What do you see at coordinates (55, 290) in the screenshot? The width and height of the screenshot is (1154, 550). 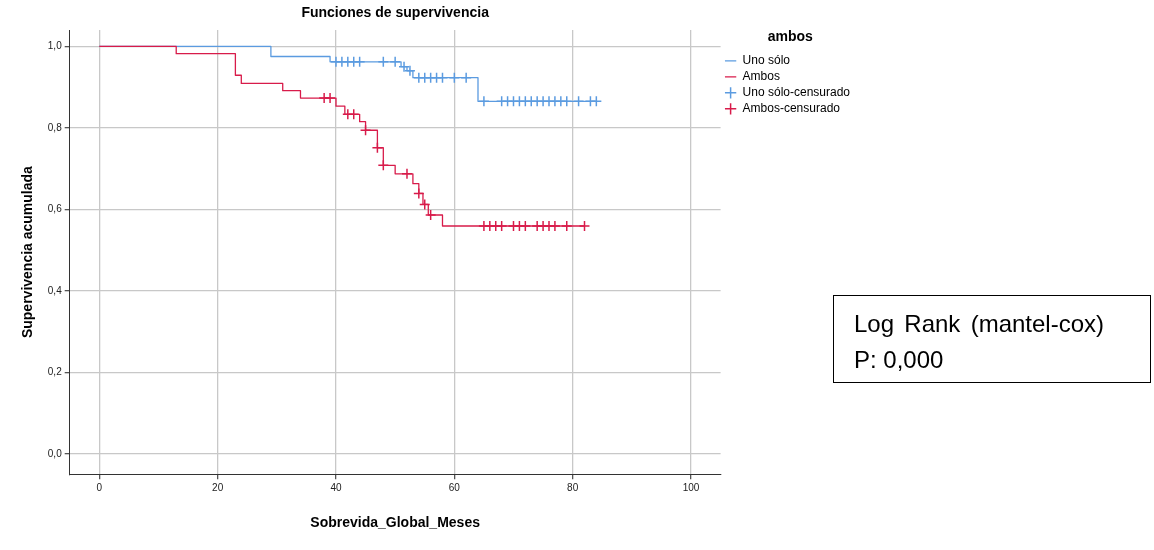 I see `y-tick-label: 0,4` at bounding box center [55, 290].